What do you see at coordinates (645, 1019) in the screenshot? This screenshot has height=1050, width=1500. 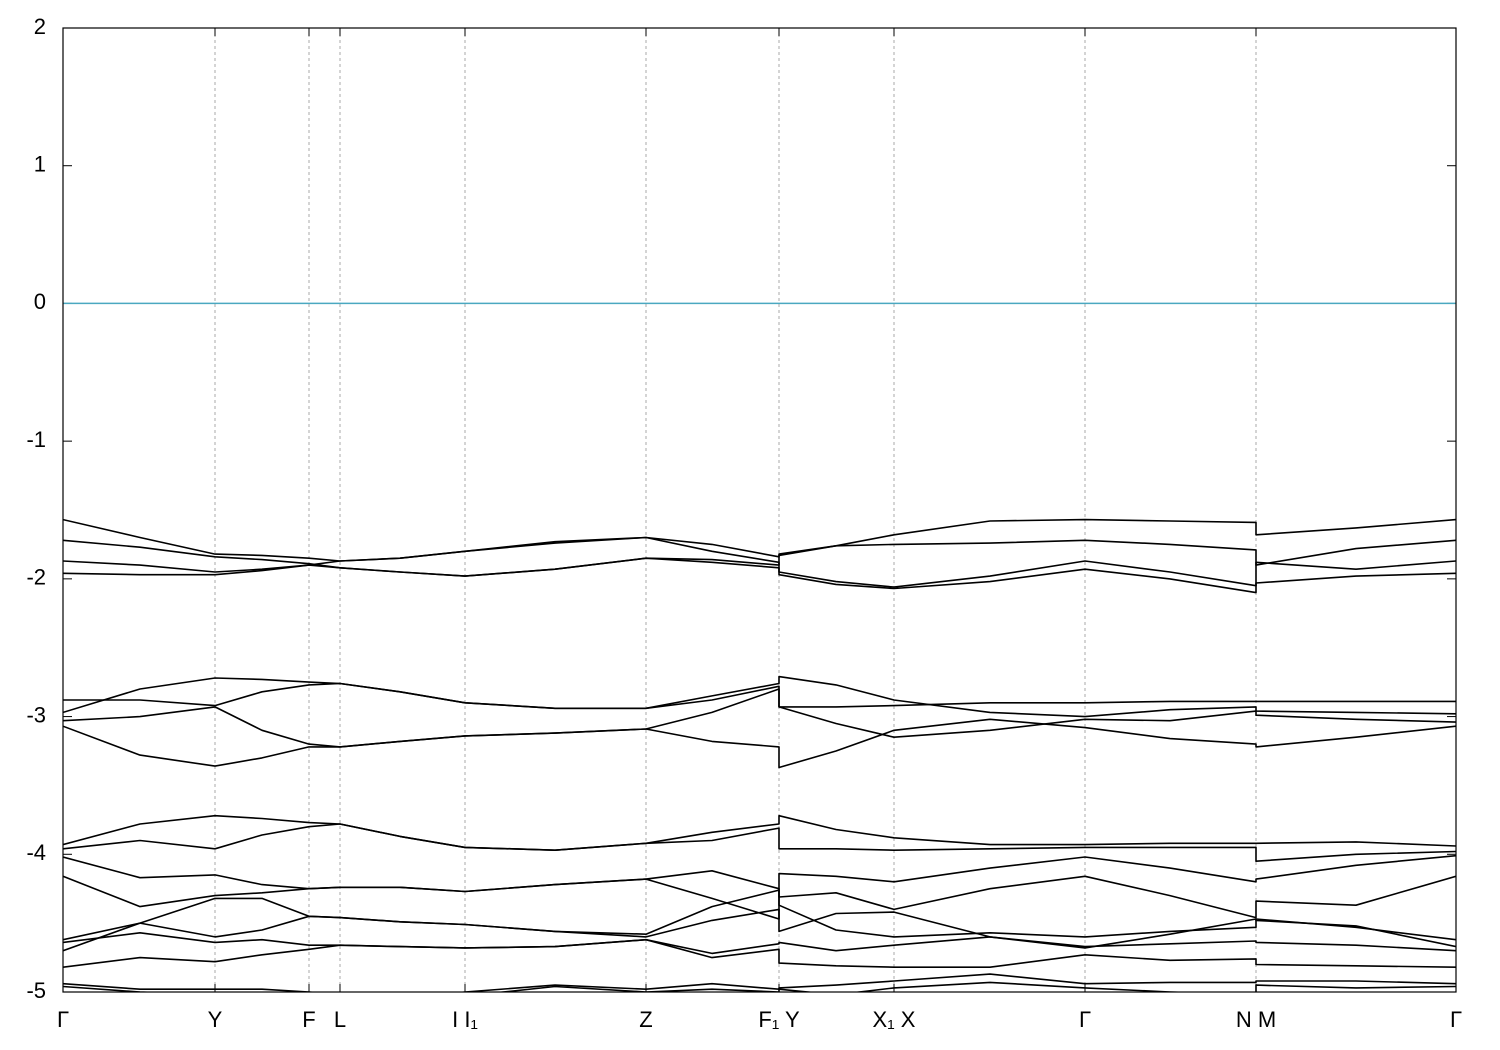 I see `x-tick-label: Z` at bounding box center [645, 1019].